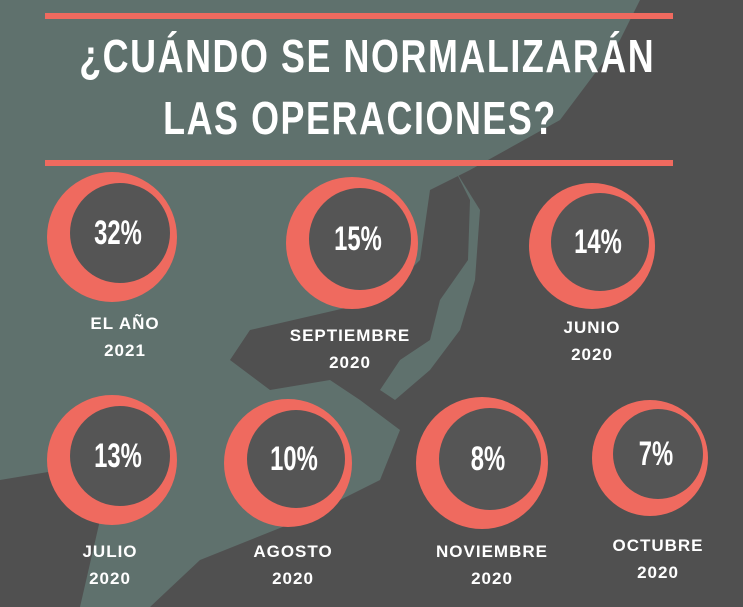 Image resolution: width=743 pixels, height=607 pixels. I want to click on percent-value: 13%, so click(118, 456).